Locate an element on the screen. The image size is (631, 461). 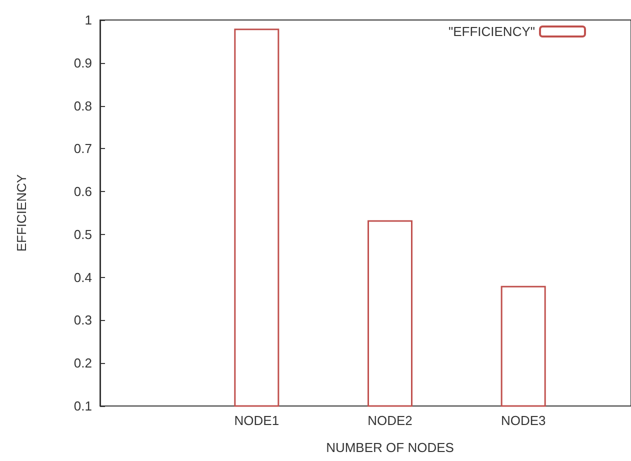
legend-label: "EFFICIENCY" is located at coordinates (492, 31).